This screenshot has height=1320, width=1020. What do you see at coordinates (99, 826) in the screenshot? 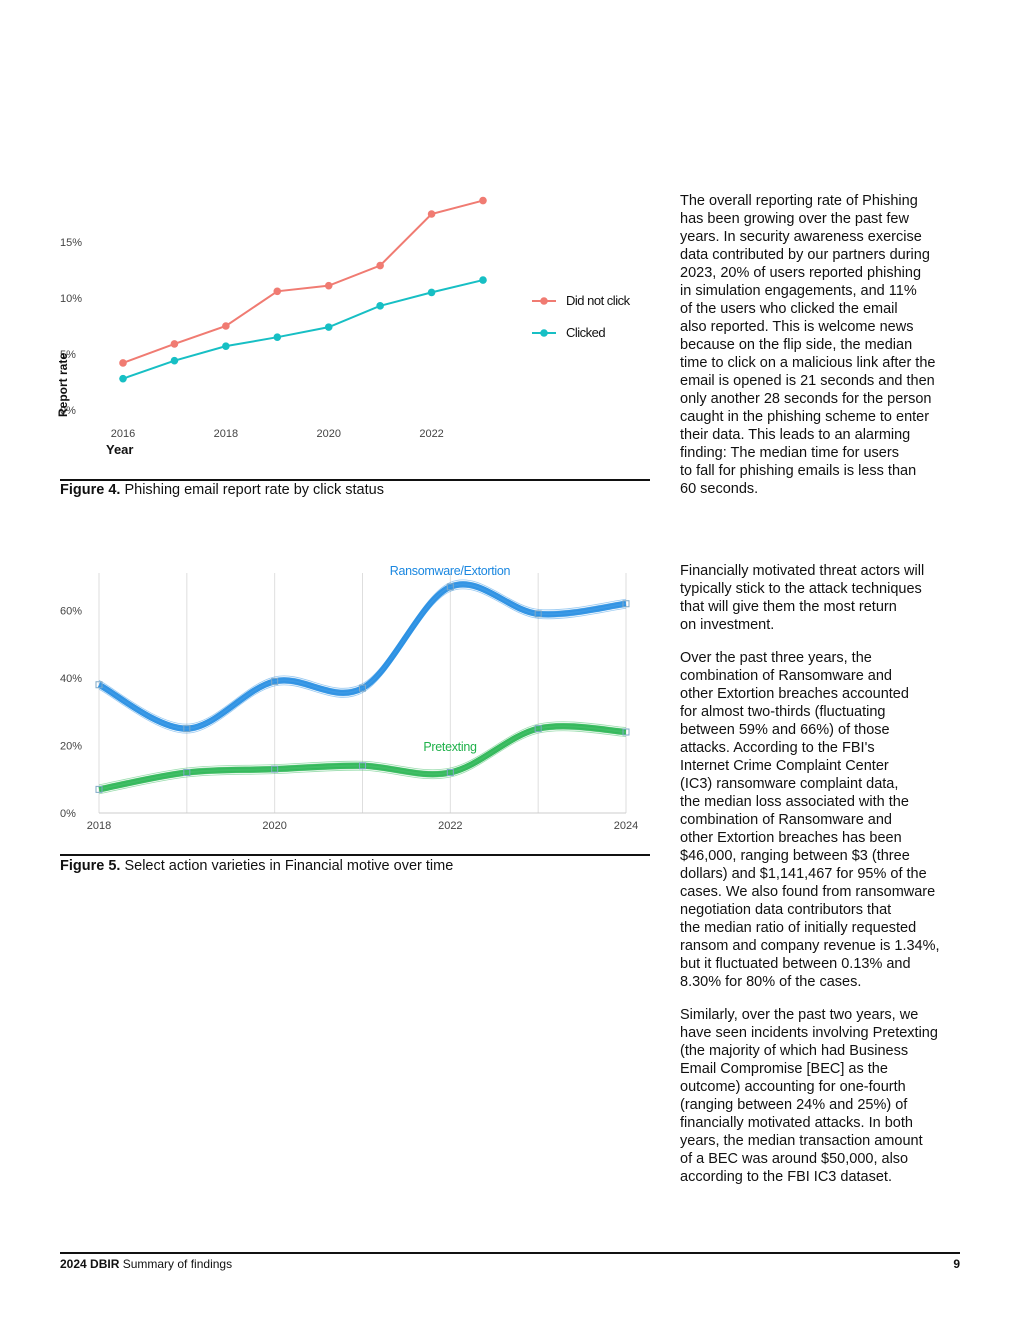
I see `figure5-x-tick-label: 2018` at bounding box center [99, 826].